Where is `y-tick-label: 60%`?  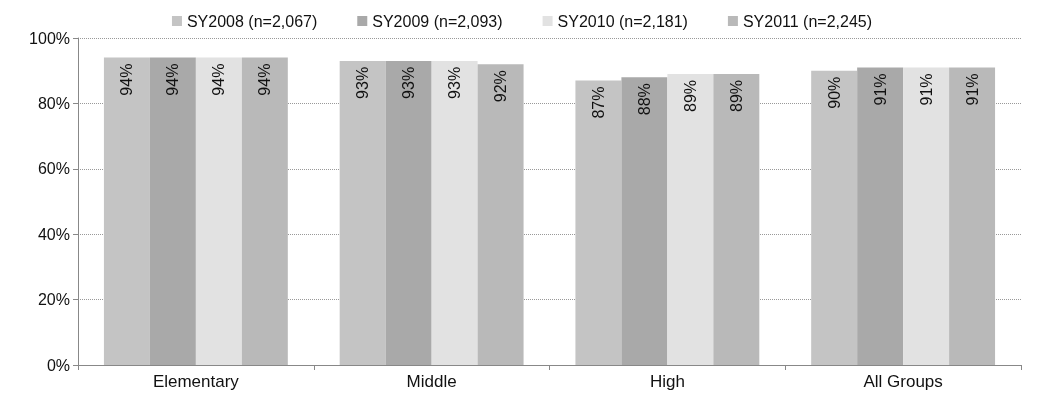 y-tick-label: 60% is located at coordinates (53, 169).